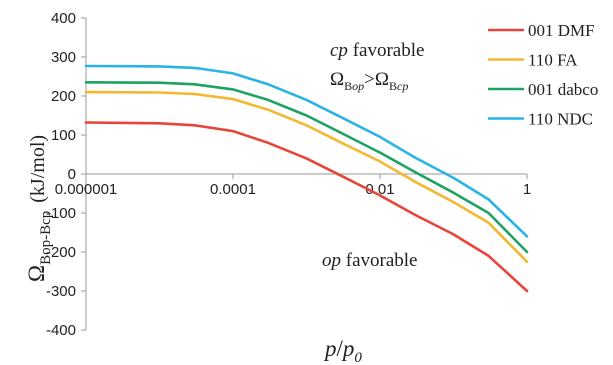  I want to click on y-axis-title-units: (kJ/mol), so click(38, 169).